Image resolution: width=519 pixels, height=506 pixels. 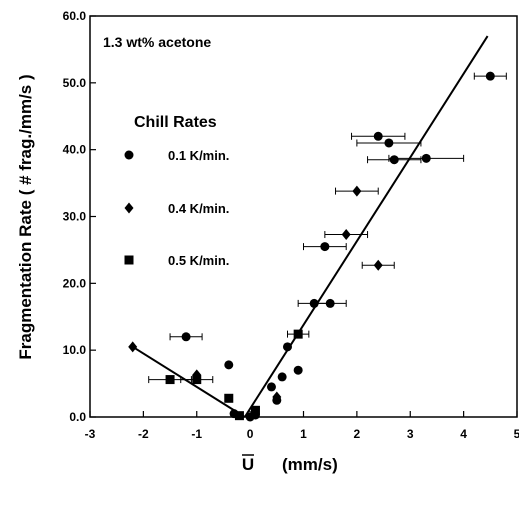 I want to click on x-axis-label: U, so click(x=248, y=464).